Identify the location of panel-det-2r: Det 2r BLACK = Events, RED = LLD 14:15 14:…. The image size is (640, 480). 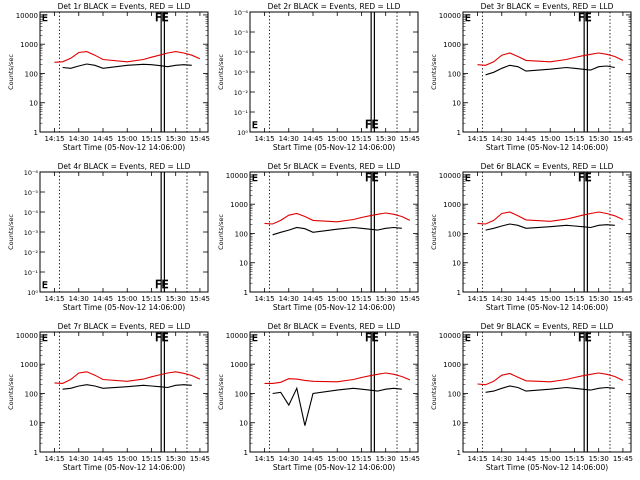
(318, 77).